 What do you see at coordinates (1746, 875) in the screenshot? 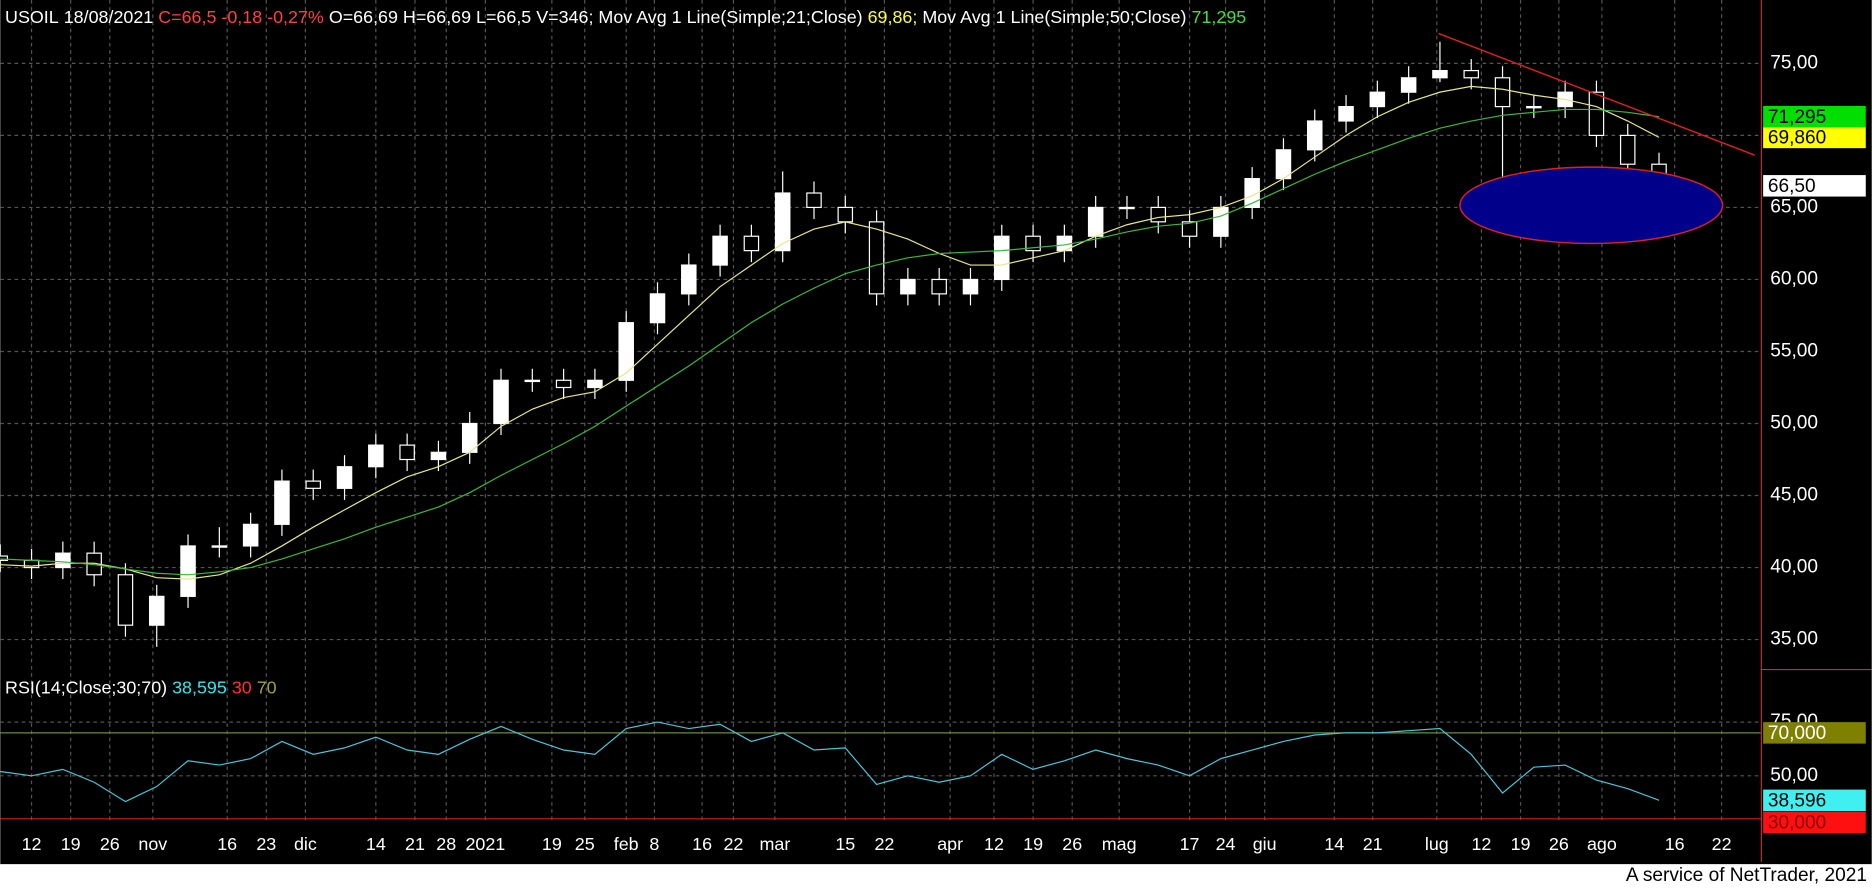
I see `footer: A service of NetTrader, 2021` at bounding box center [1746, 875].